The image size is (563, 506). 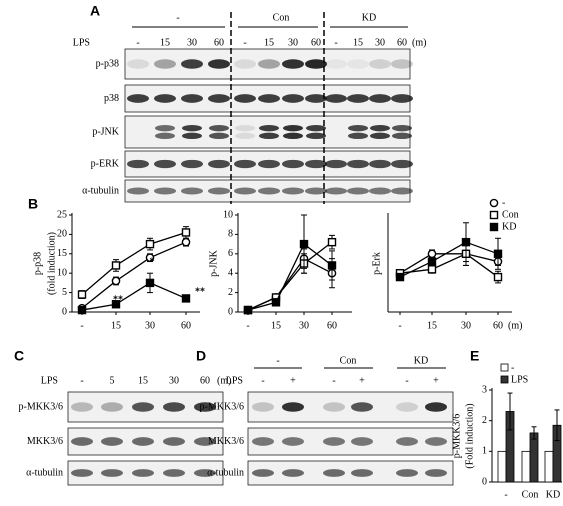 I want to click on label: 3, so click(x=484, y=389).